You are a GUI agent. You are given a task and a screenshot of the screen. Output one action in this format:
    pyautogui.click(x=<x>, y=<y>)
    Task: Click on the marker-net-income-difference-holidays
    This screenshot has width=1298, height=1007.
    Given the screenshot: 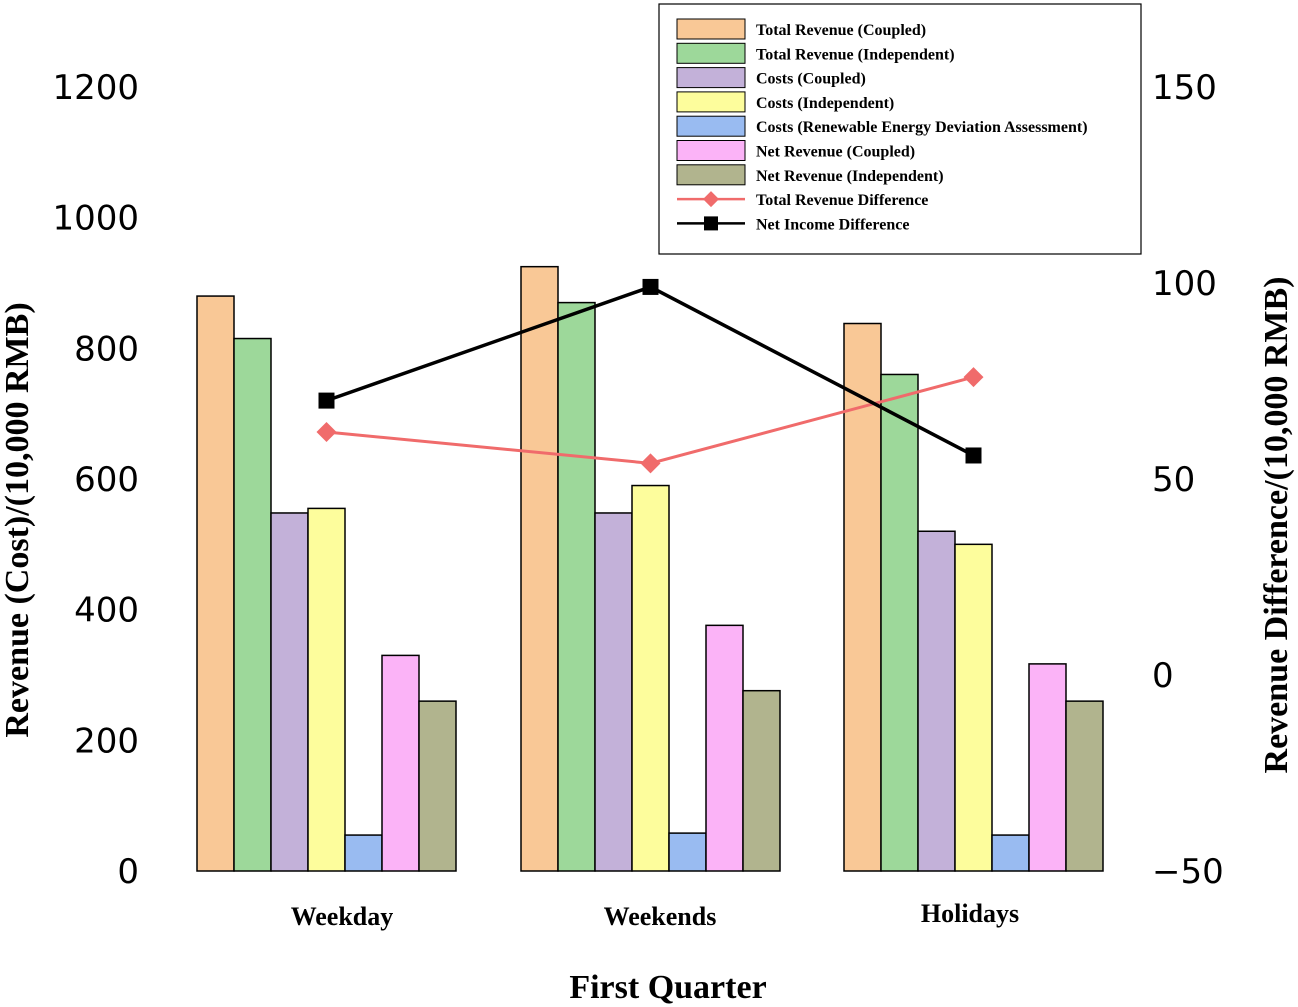 What is the action you would take?
    pyautogui.click(x=973, y=455)
    